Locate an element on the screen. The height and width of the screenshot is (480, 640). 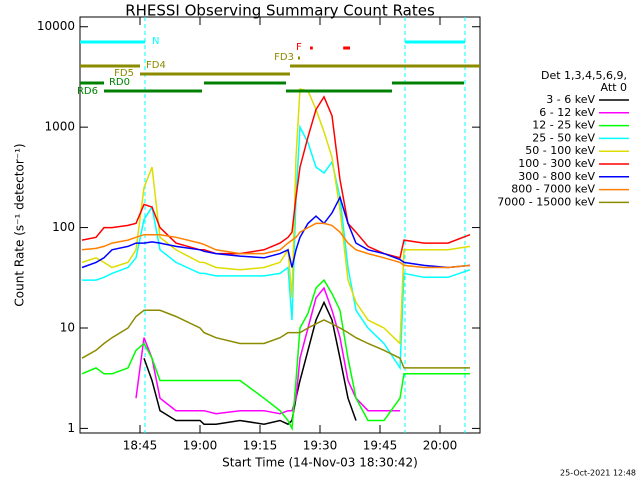
y-axis-label: Count Rate (s⁻¹ detector⁻¹) is located at coordinates (20, 224).